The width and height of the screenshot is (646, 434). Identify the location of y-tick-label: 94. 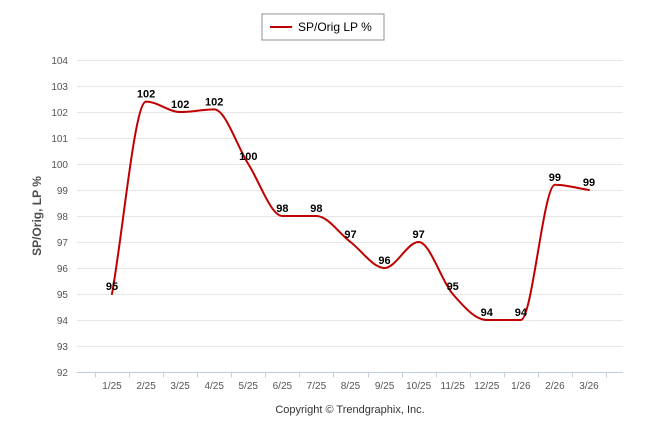
(63, 321).